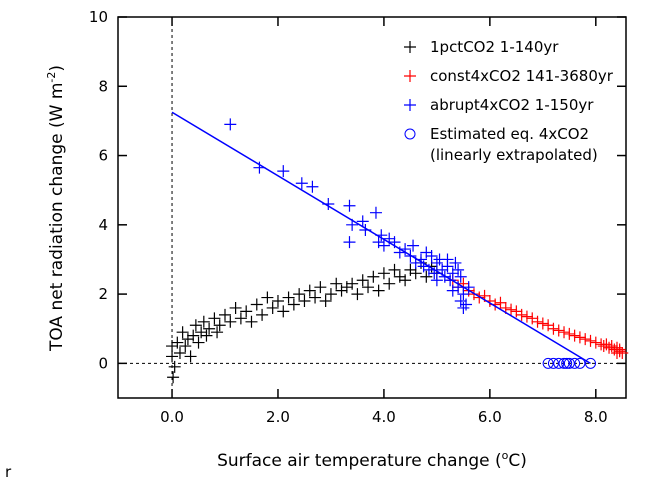 This screenshot has height=491, width=653. What do you see at coordinates (172, 417) in the screenshot?
I see `x-tick-label: 0.0` at bounding box center [172, 417].